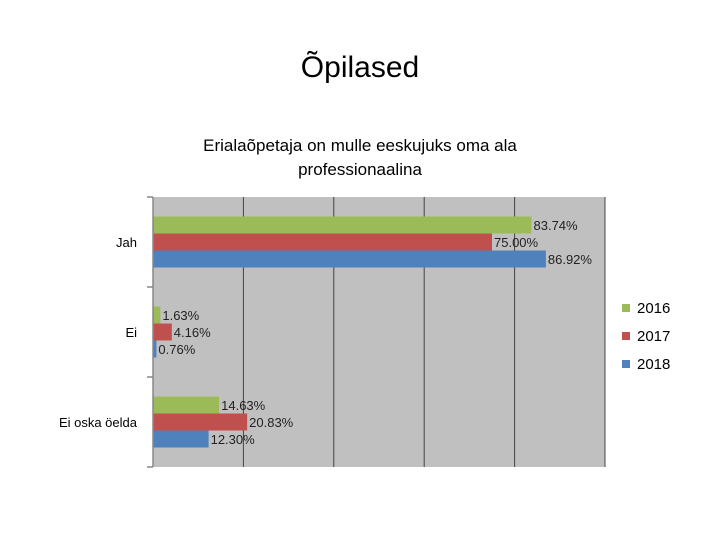 The width and height of the screenshot is (720, 540). I want to click on data-label: 4.16%, so click(192, 332).